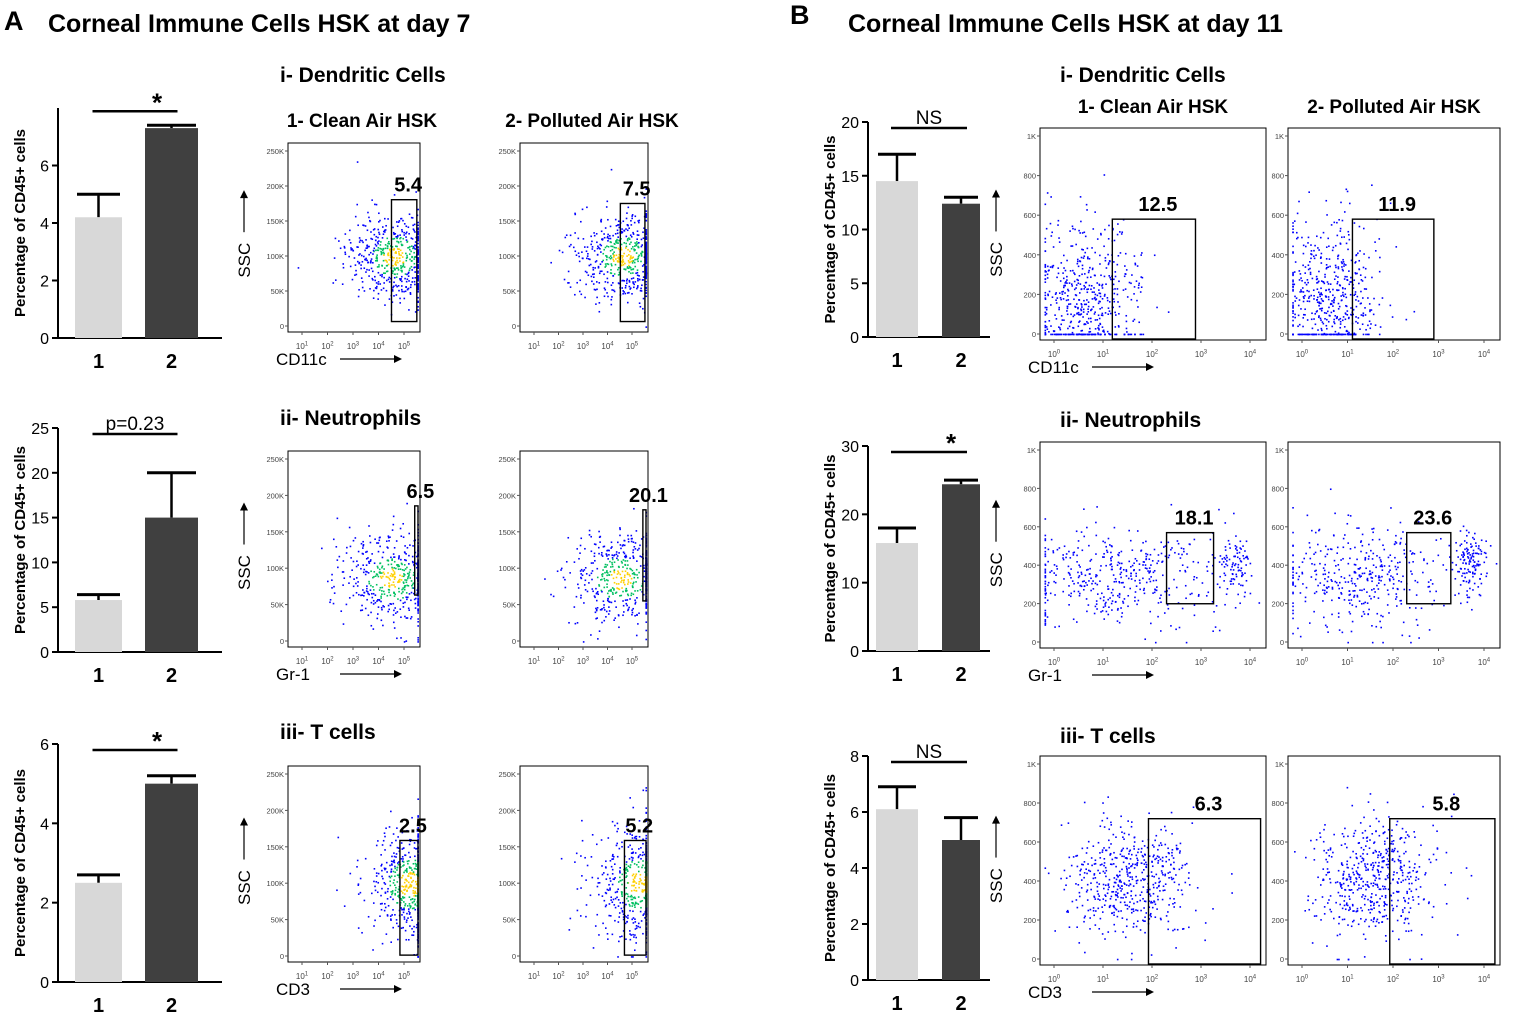 This screenshot has width=1514, height=1013. What do you see at coordinates (507, 495) in the screenshot?
I see `y-tick-label: 200K` at bounding box center [507, 495].